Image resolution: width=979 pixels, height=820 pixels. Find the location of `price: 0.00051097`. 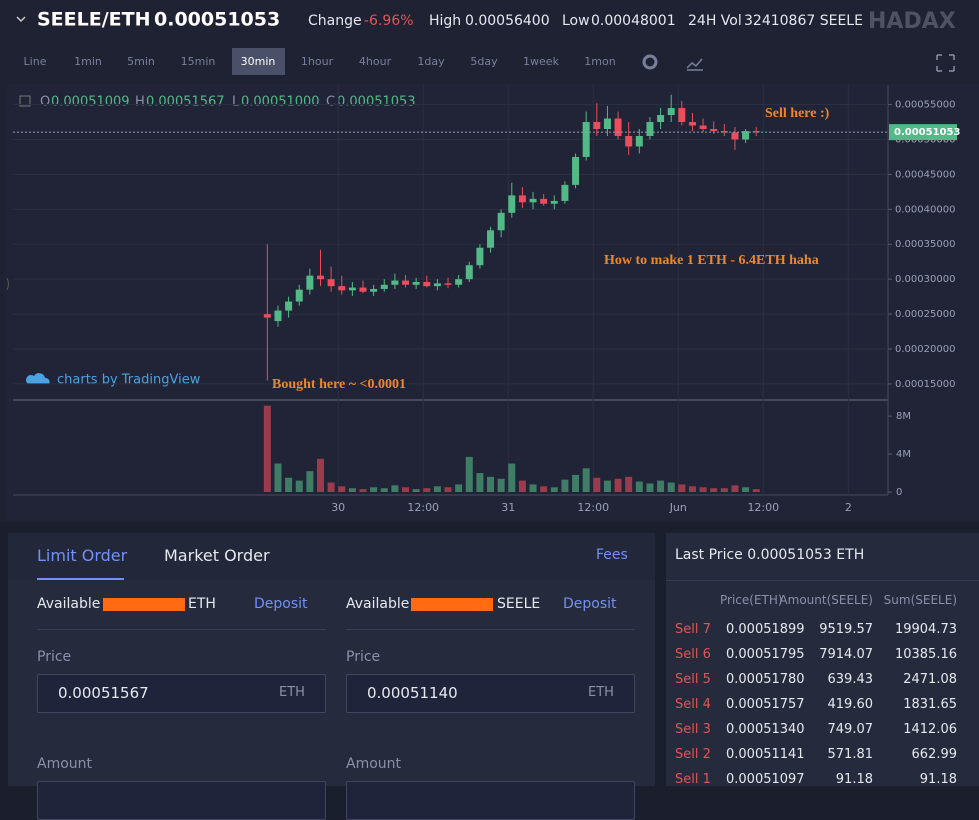

price: 0.00051097 is located at coordinates (765, 779).